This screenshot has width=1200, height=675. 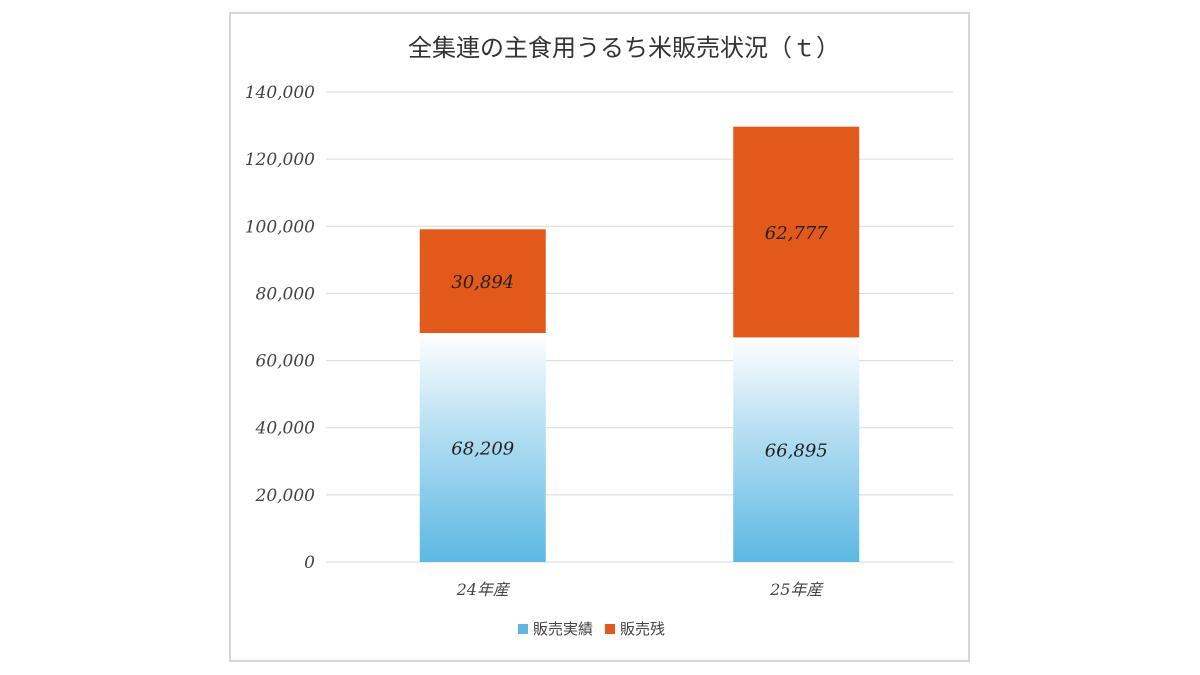 I want to click on y-tick-label: 140,000, so click(x=280, y=93).